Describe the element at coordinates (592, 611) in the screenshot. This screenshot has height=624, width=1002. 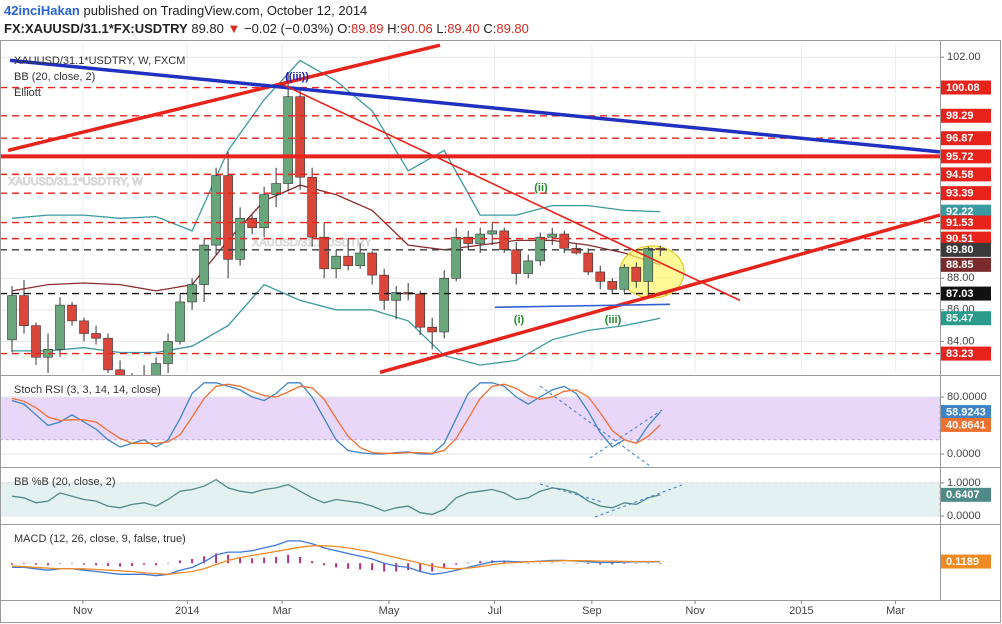
I see `x-tick-label: Sep` at that location.